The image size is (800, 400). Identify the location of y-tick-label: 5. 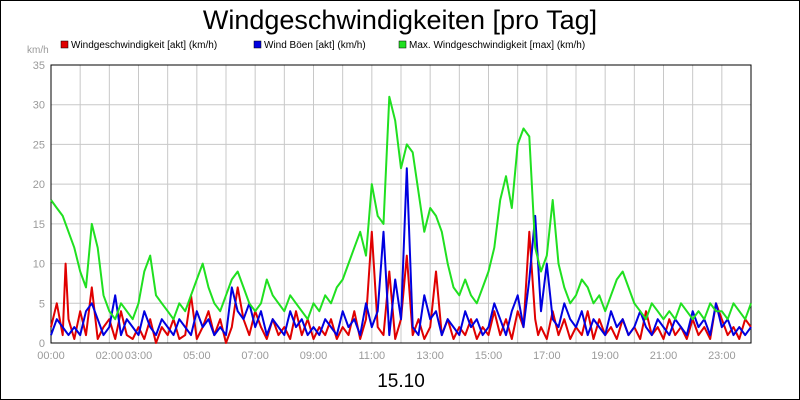
(42, 304).